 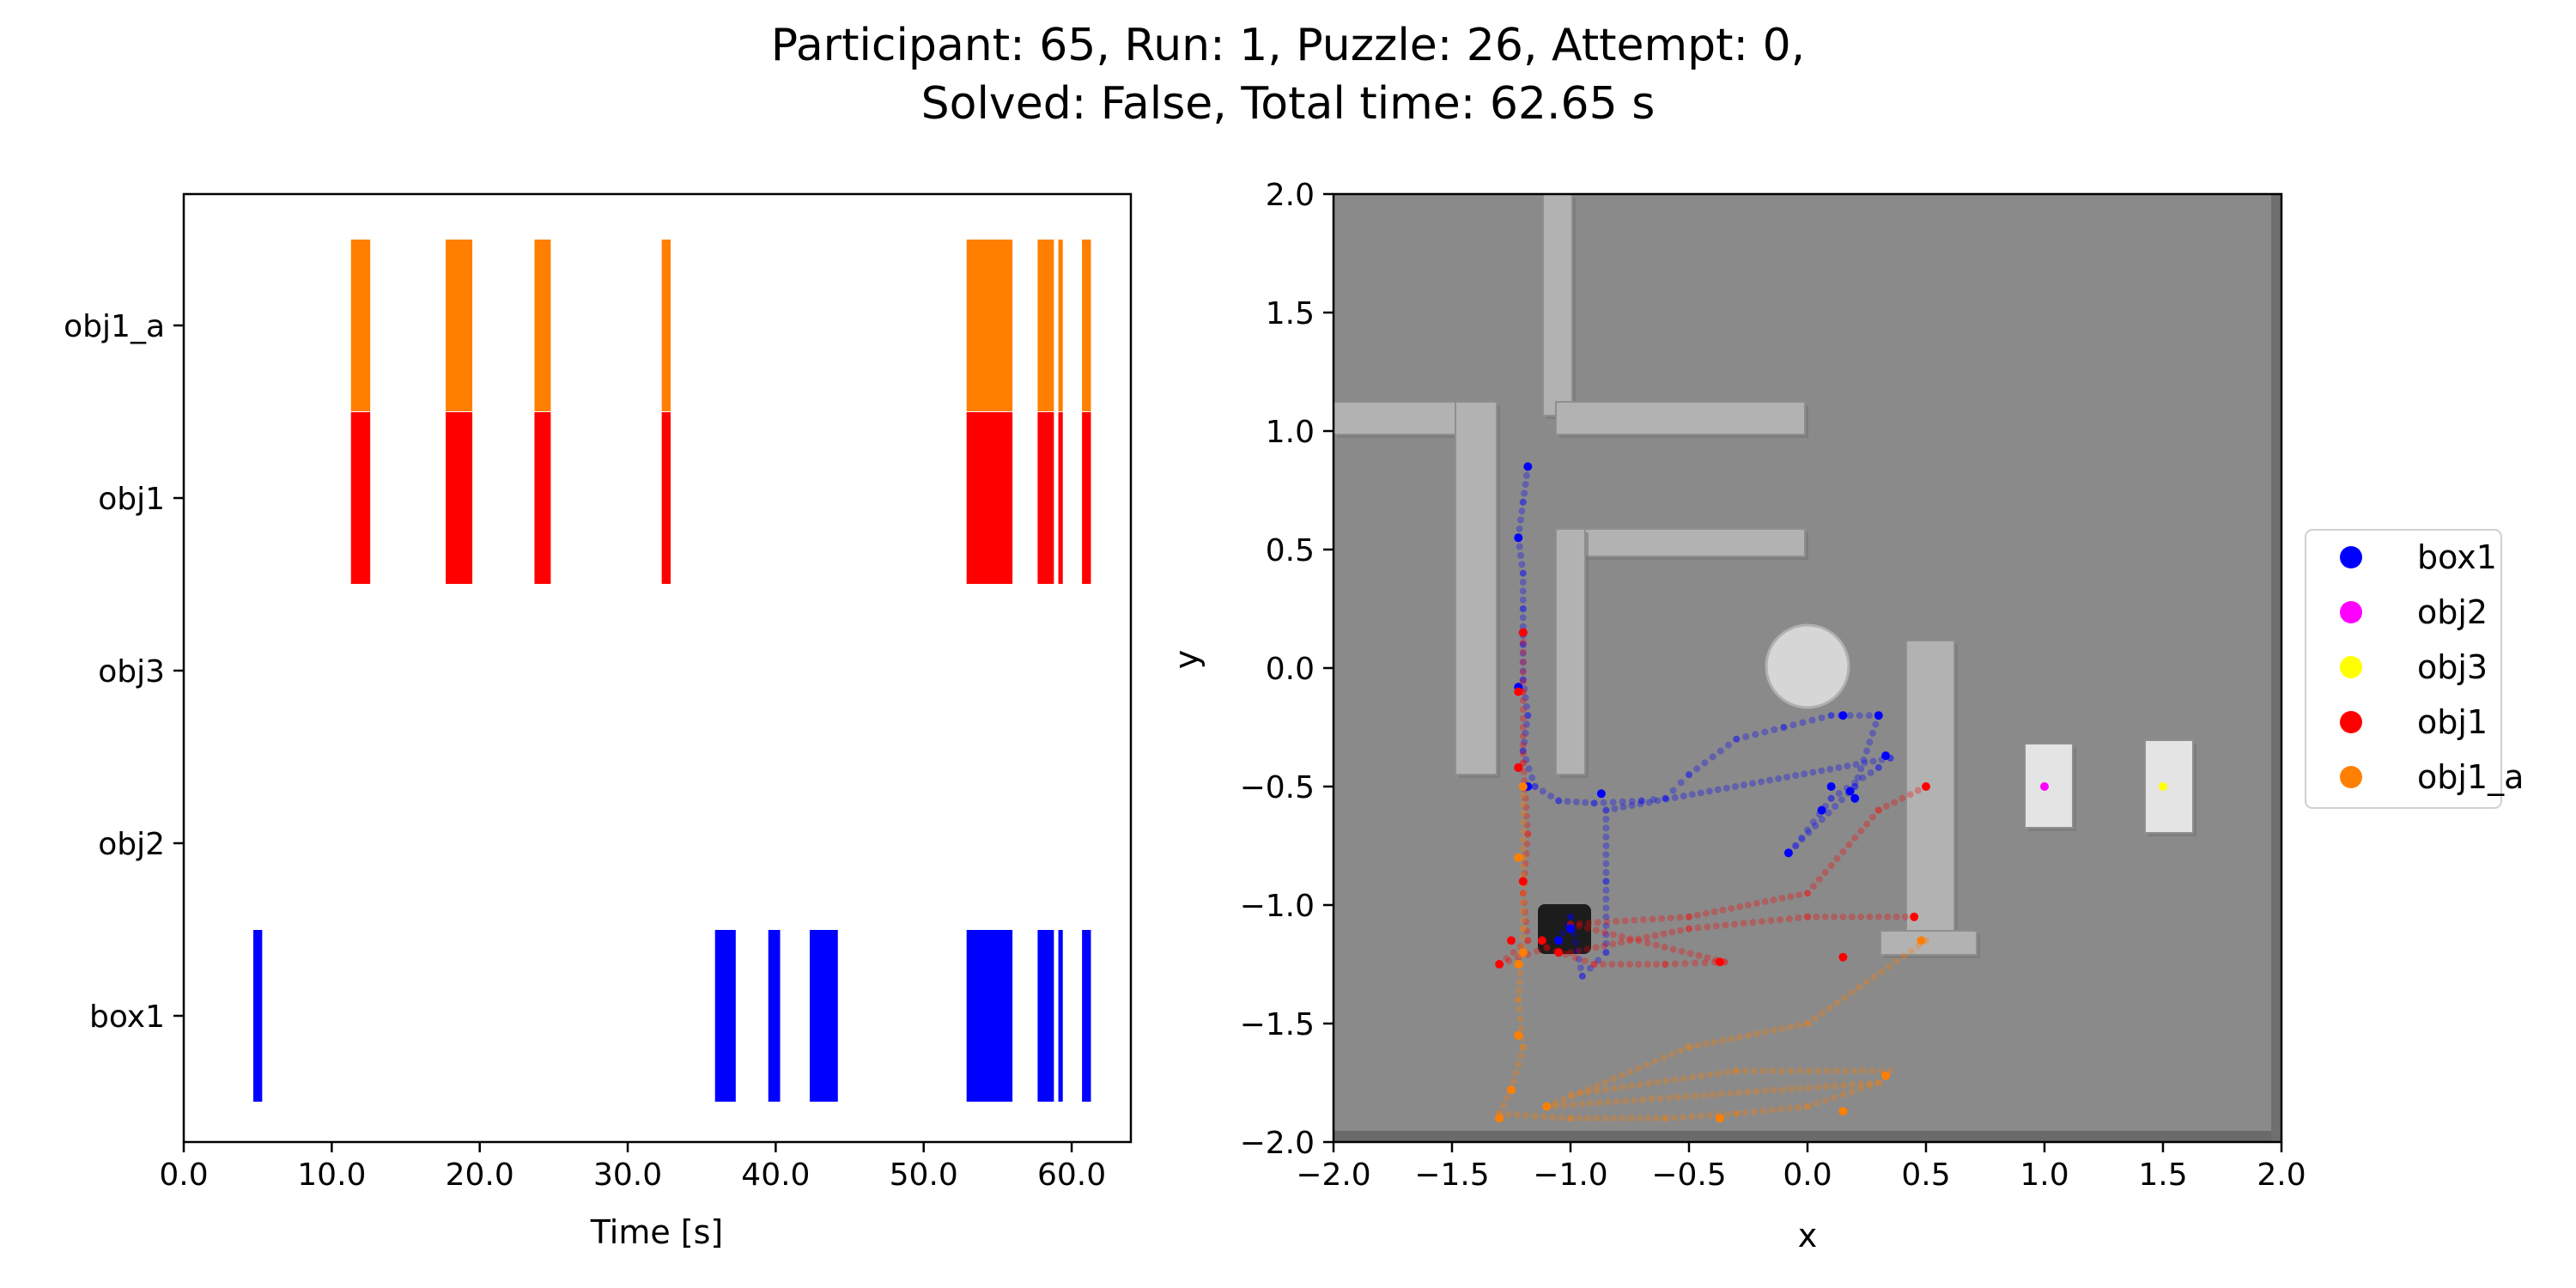 What do you see at coordinates (2050, 787) in the screenshot?
I see `pedestal-obj2` at bounding box center [2050, 787].